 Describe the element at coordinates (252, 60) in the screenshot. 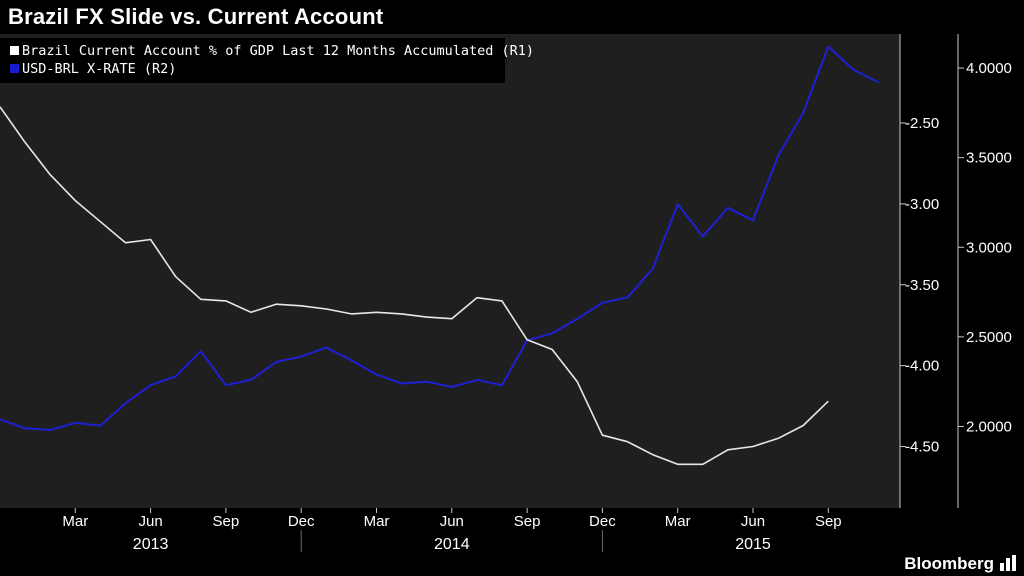

I see `legend-background` at that location.